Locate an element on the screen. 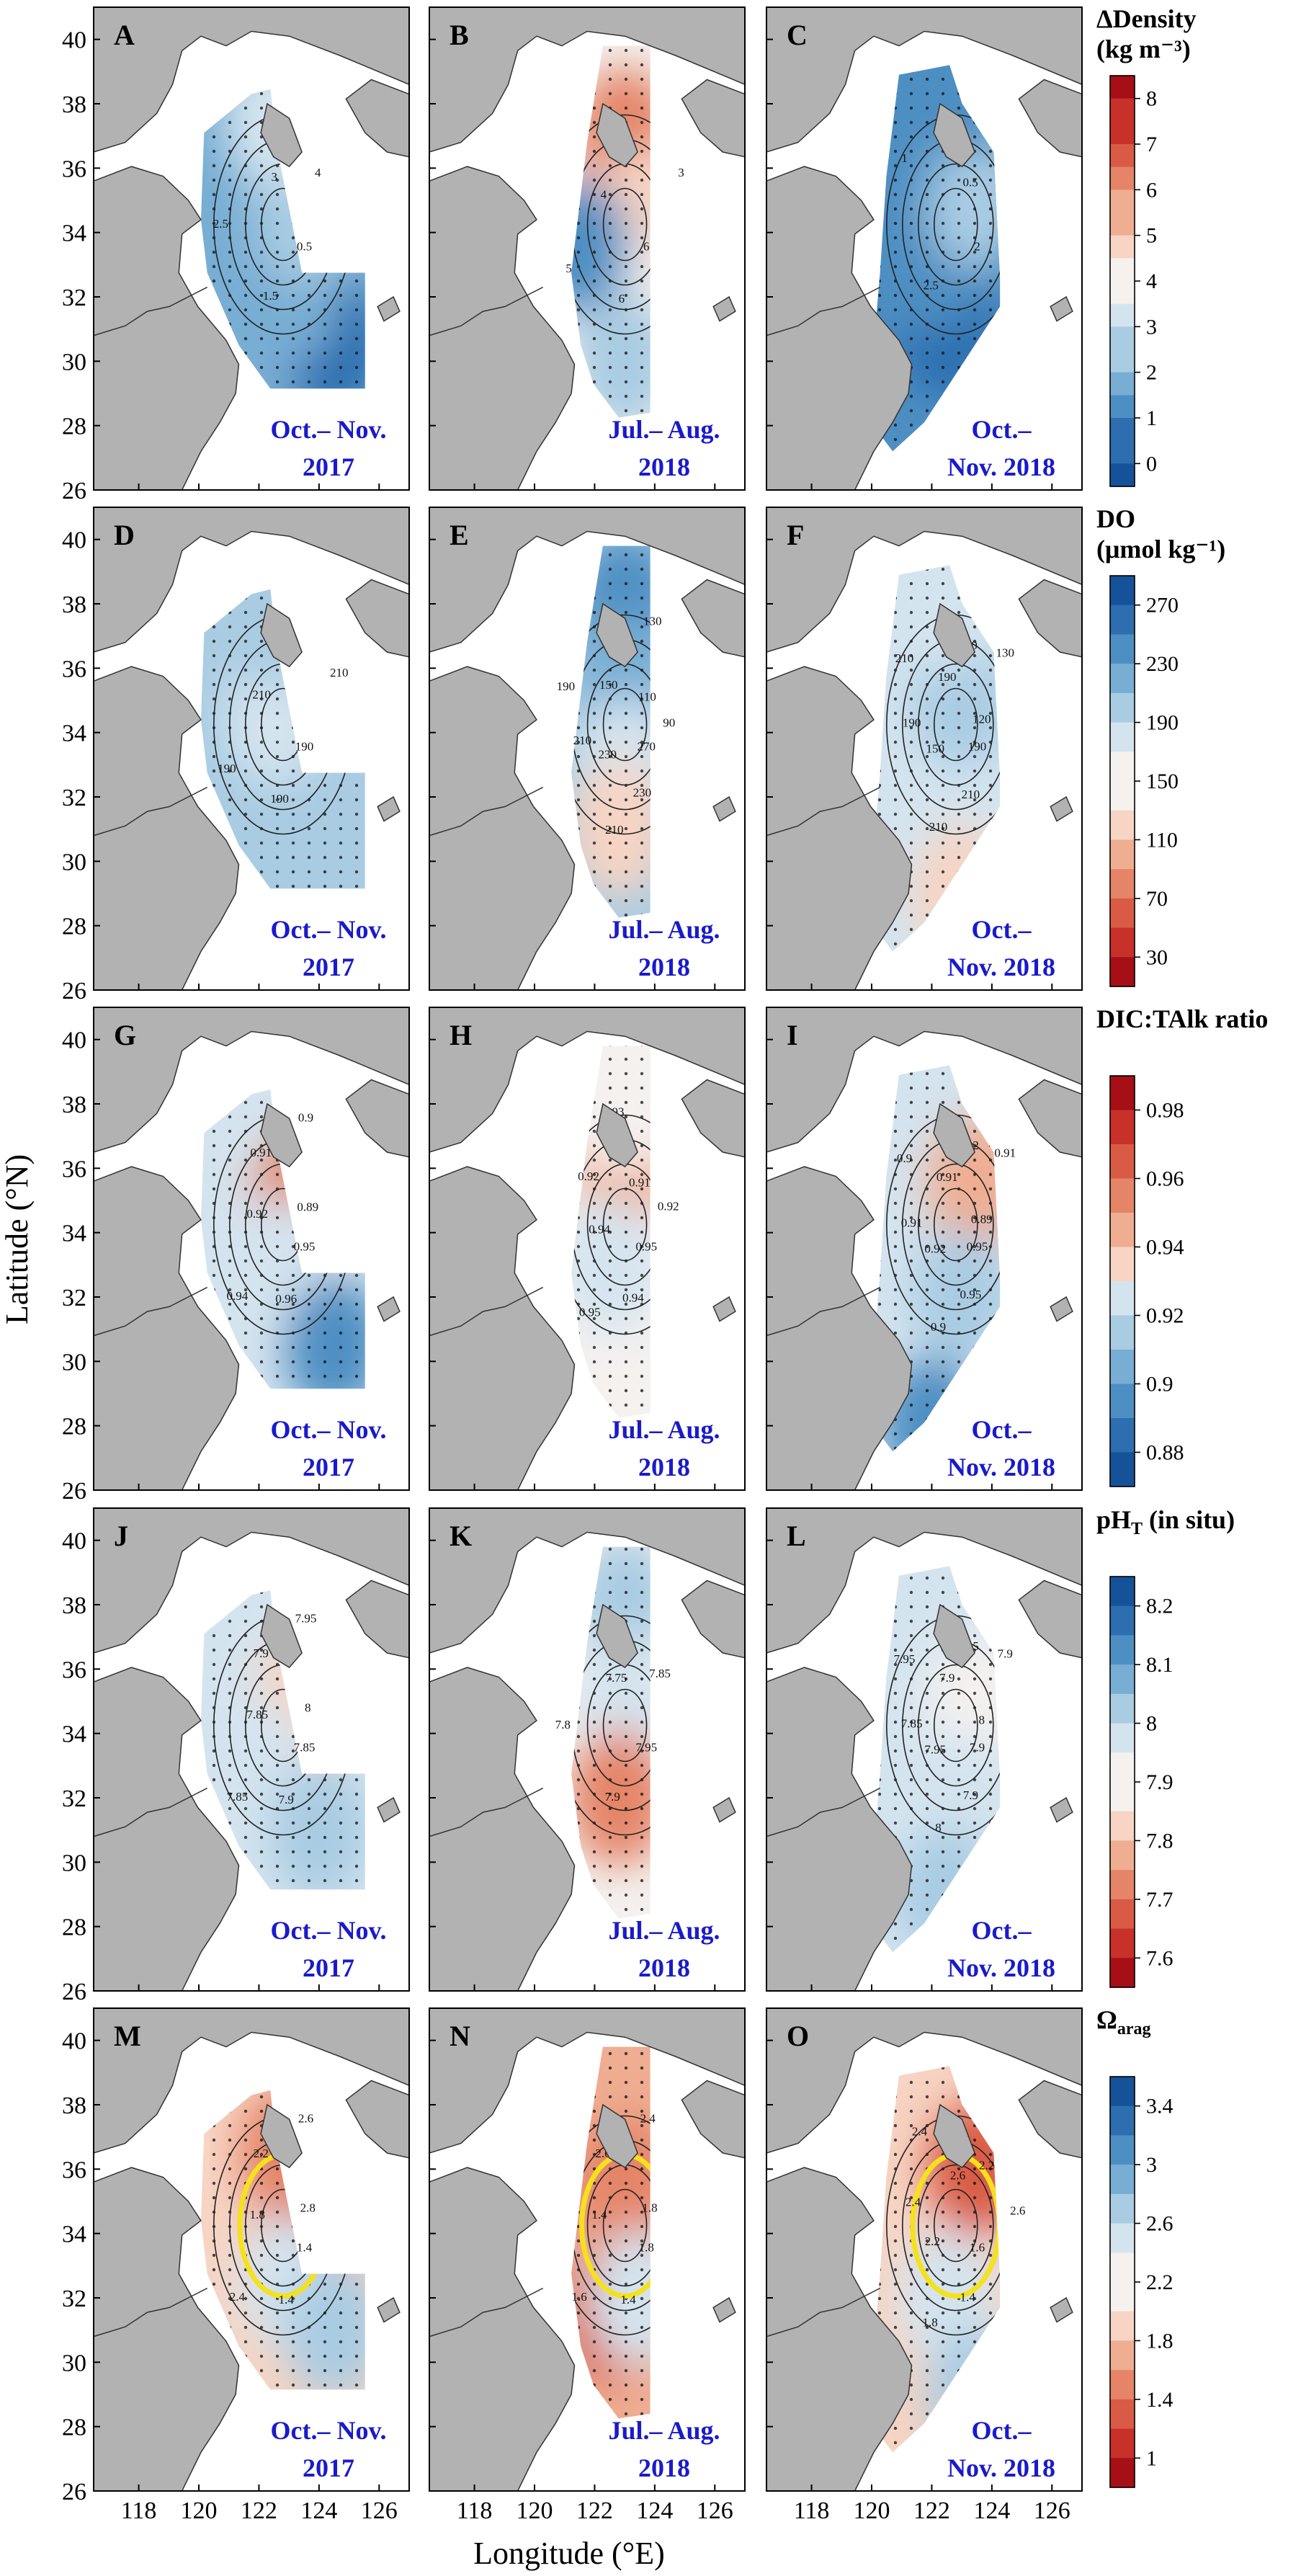 The image size is (1301, 2576). colorbar-tick-label: 3 is located at coordinates (1151, 2165).